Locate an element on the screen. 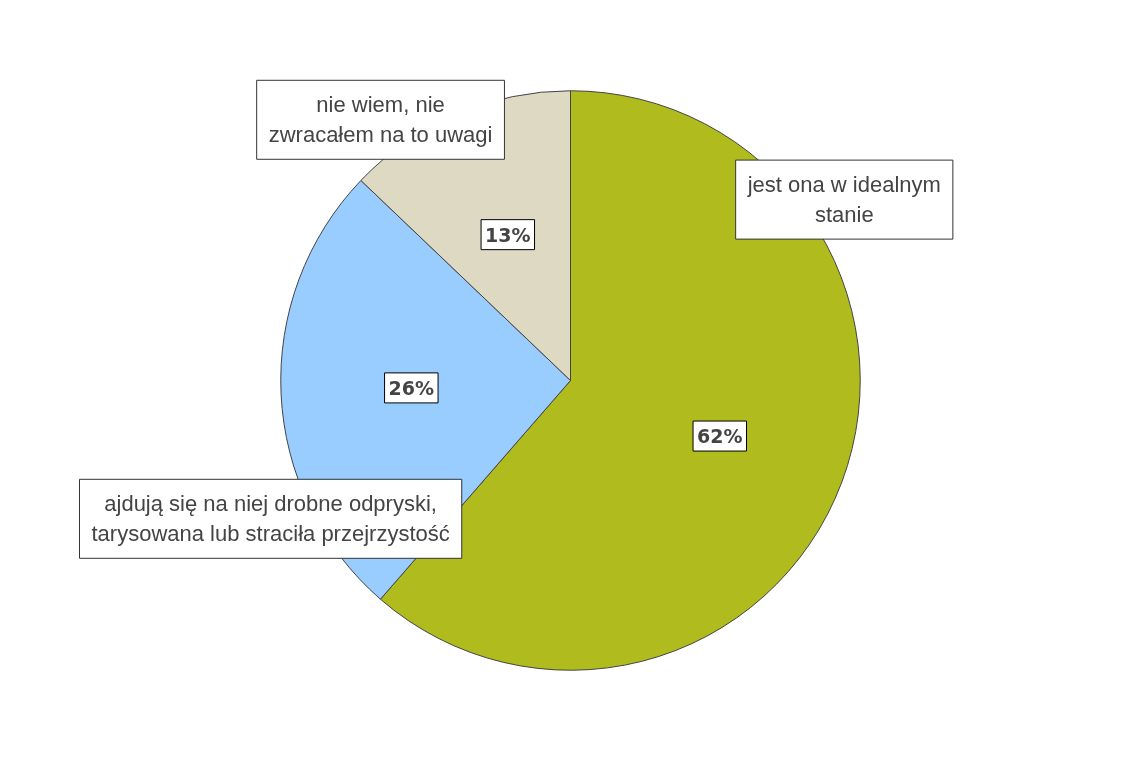 The width and height of the screenshot is (1140, 760). data-label: 13% is located at coordinates (508, 234).